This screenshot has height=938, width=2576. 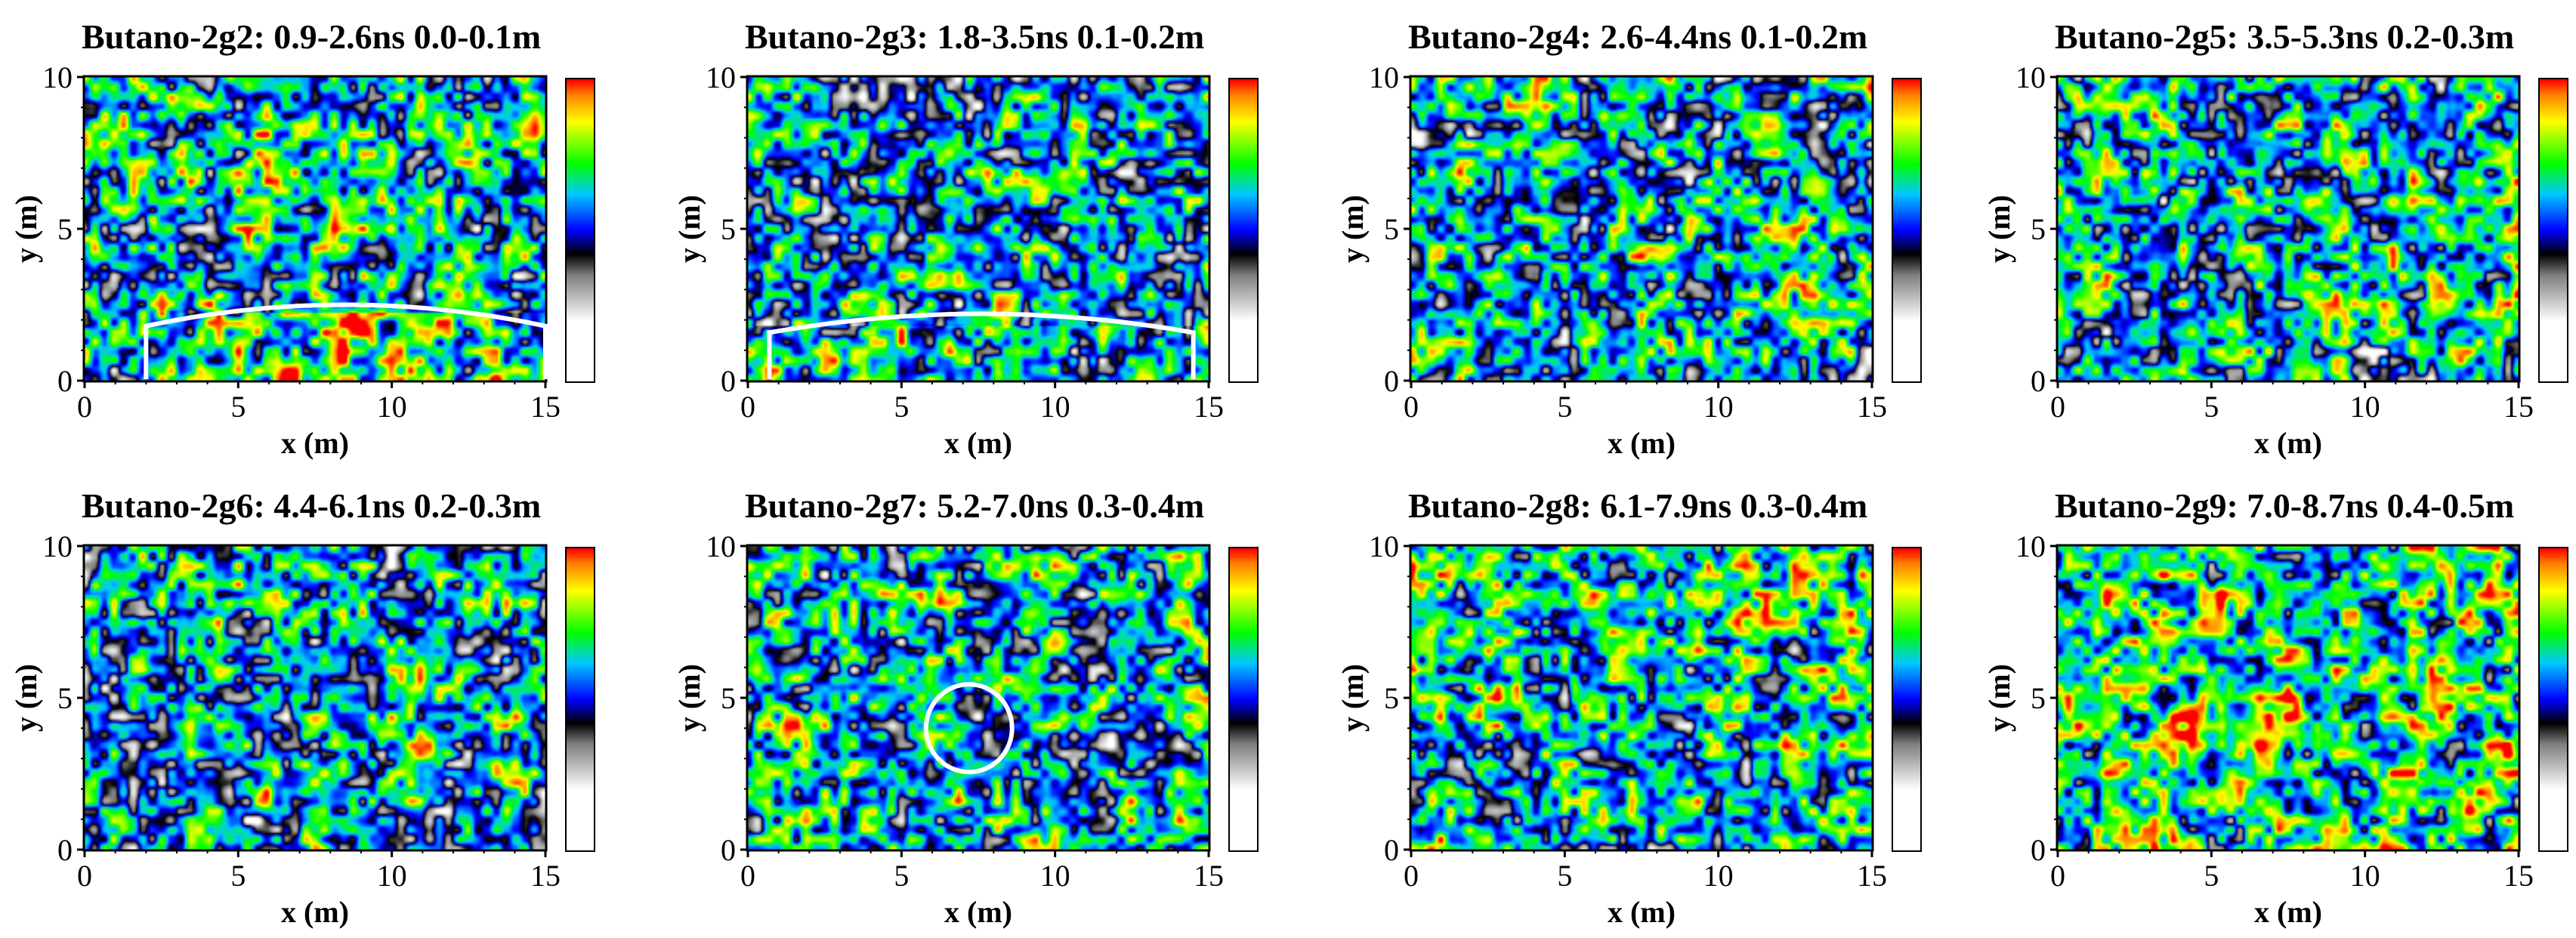 I want to click on chart-title: Butano-2g7: 5.2-7.0ns 0.3-0.4m, so click(x=975, y=505).